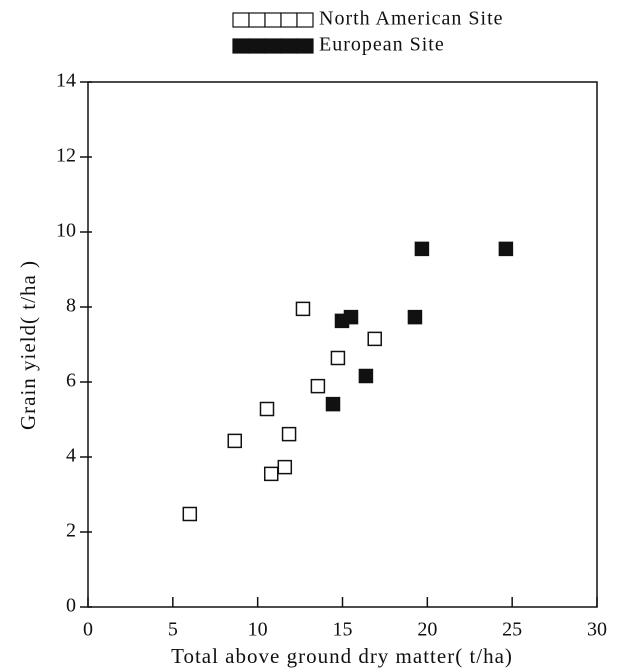 The image size is (620, 672). I want to click on x-tick-label: 5, so click(173, 630).